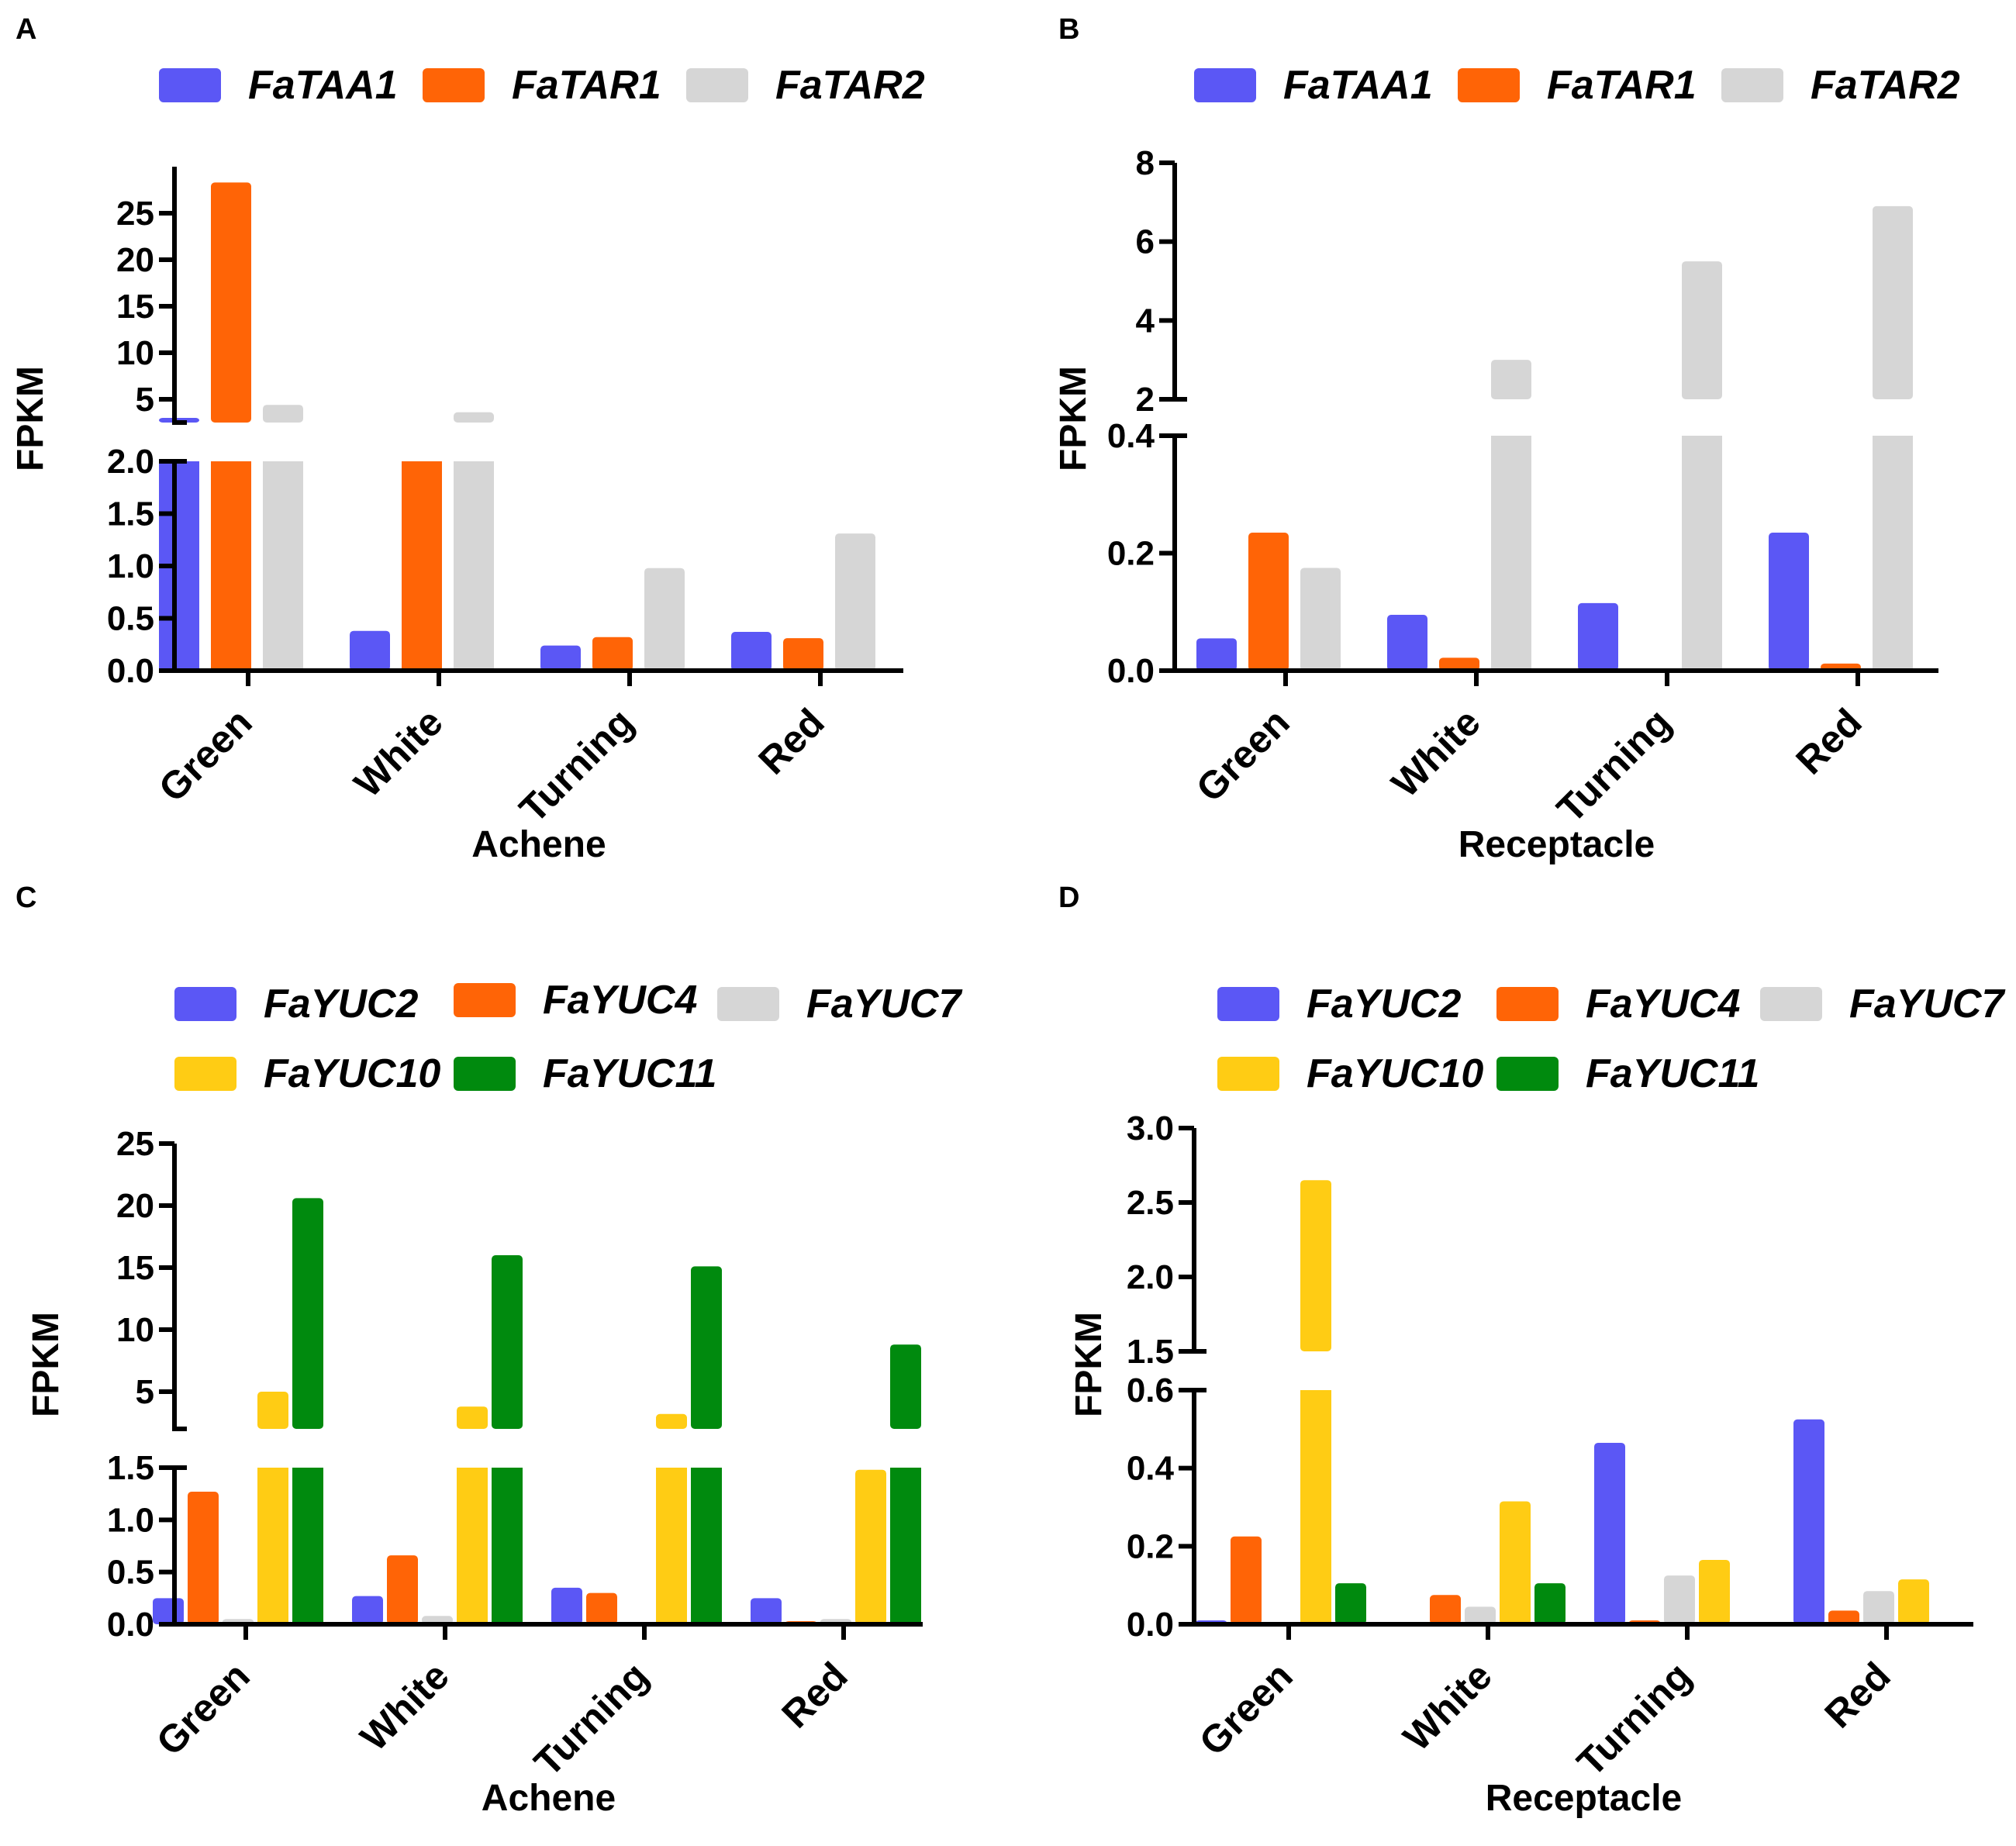 The image size is (2016, 1846). I want to click on y-tick-label: 2, so click(1145, 400).